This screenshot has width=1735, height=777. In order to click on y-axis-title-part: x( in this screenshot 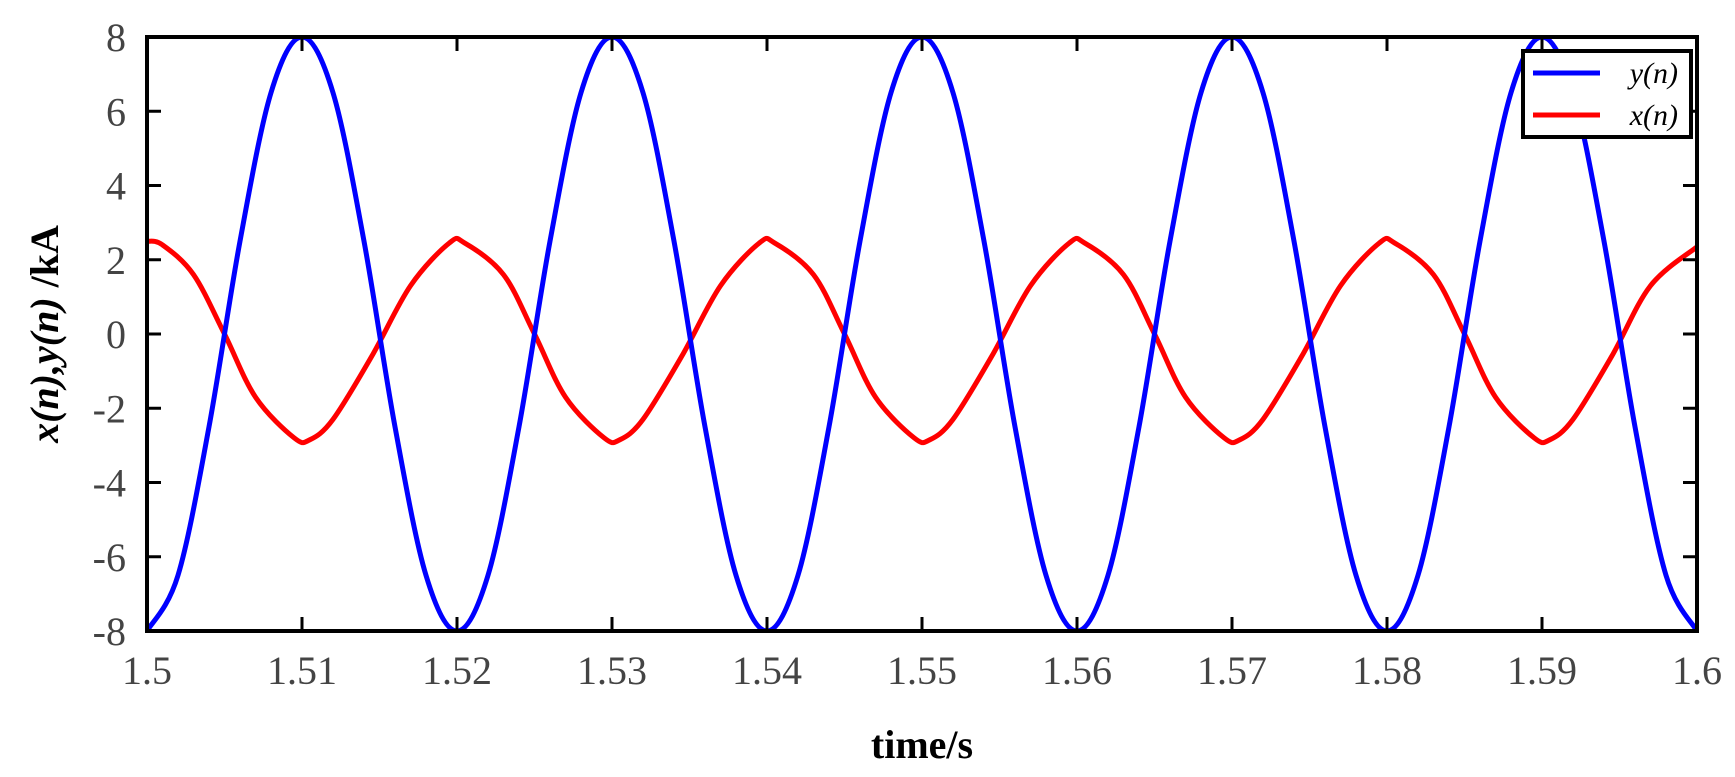, I will do `click(44, 425)`.